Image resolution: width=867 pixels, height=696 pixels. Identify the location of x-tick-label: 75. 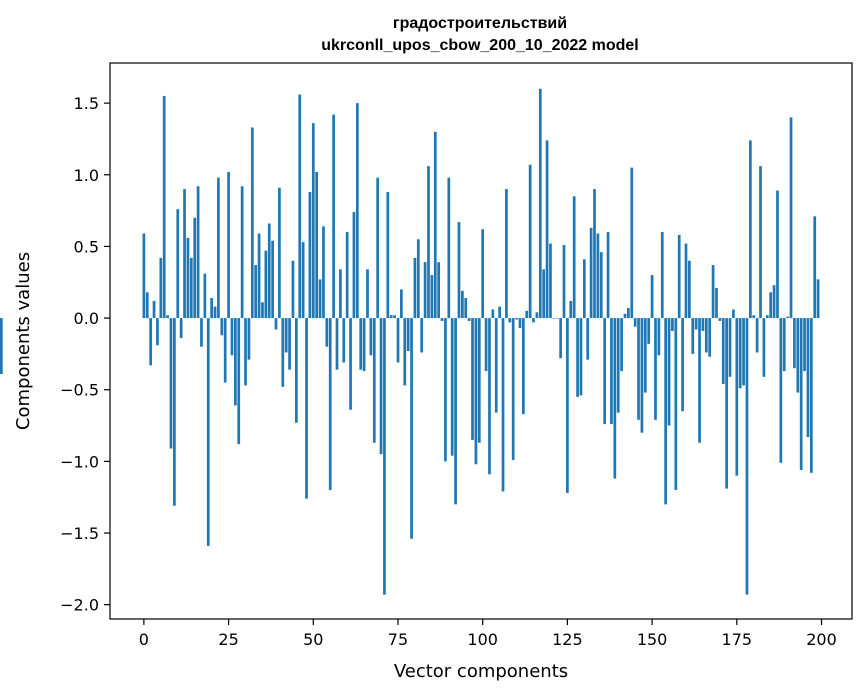
(398, 639).